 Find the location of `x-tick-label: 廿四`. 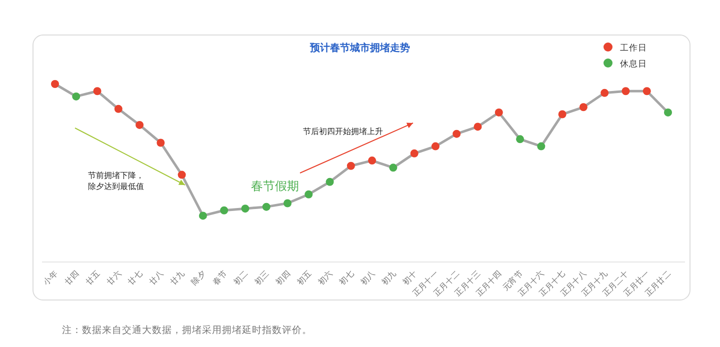

x-tick-label: 廿四 is located at coordinates (71, 278).